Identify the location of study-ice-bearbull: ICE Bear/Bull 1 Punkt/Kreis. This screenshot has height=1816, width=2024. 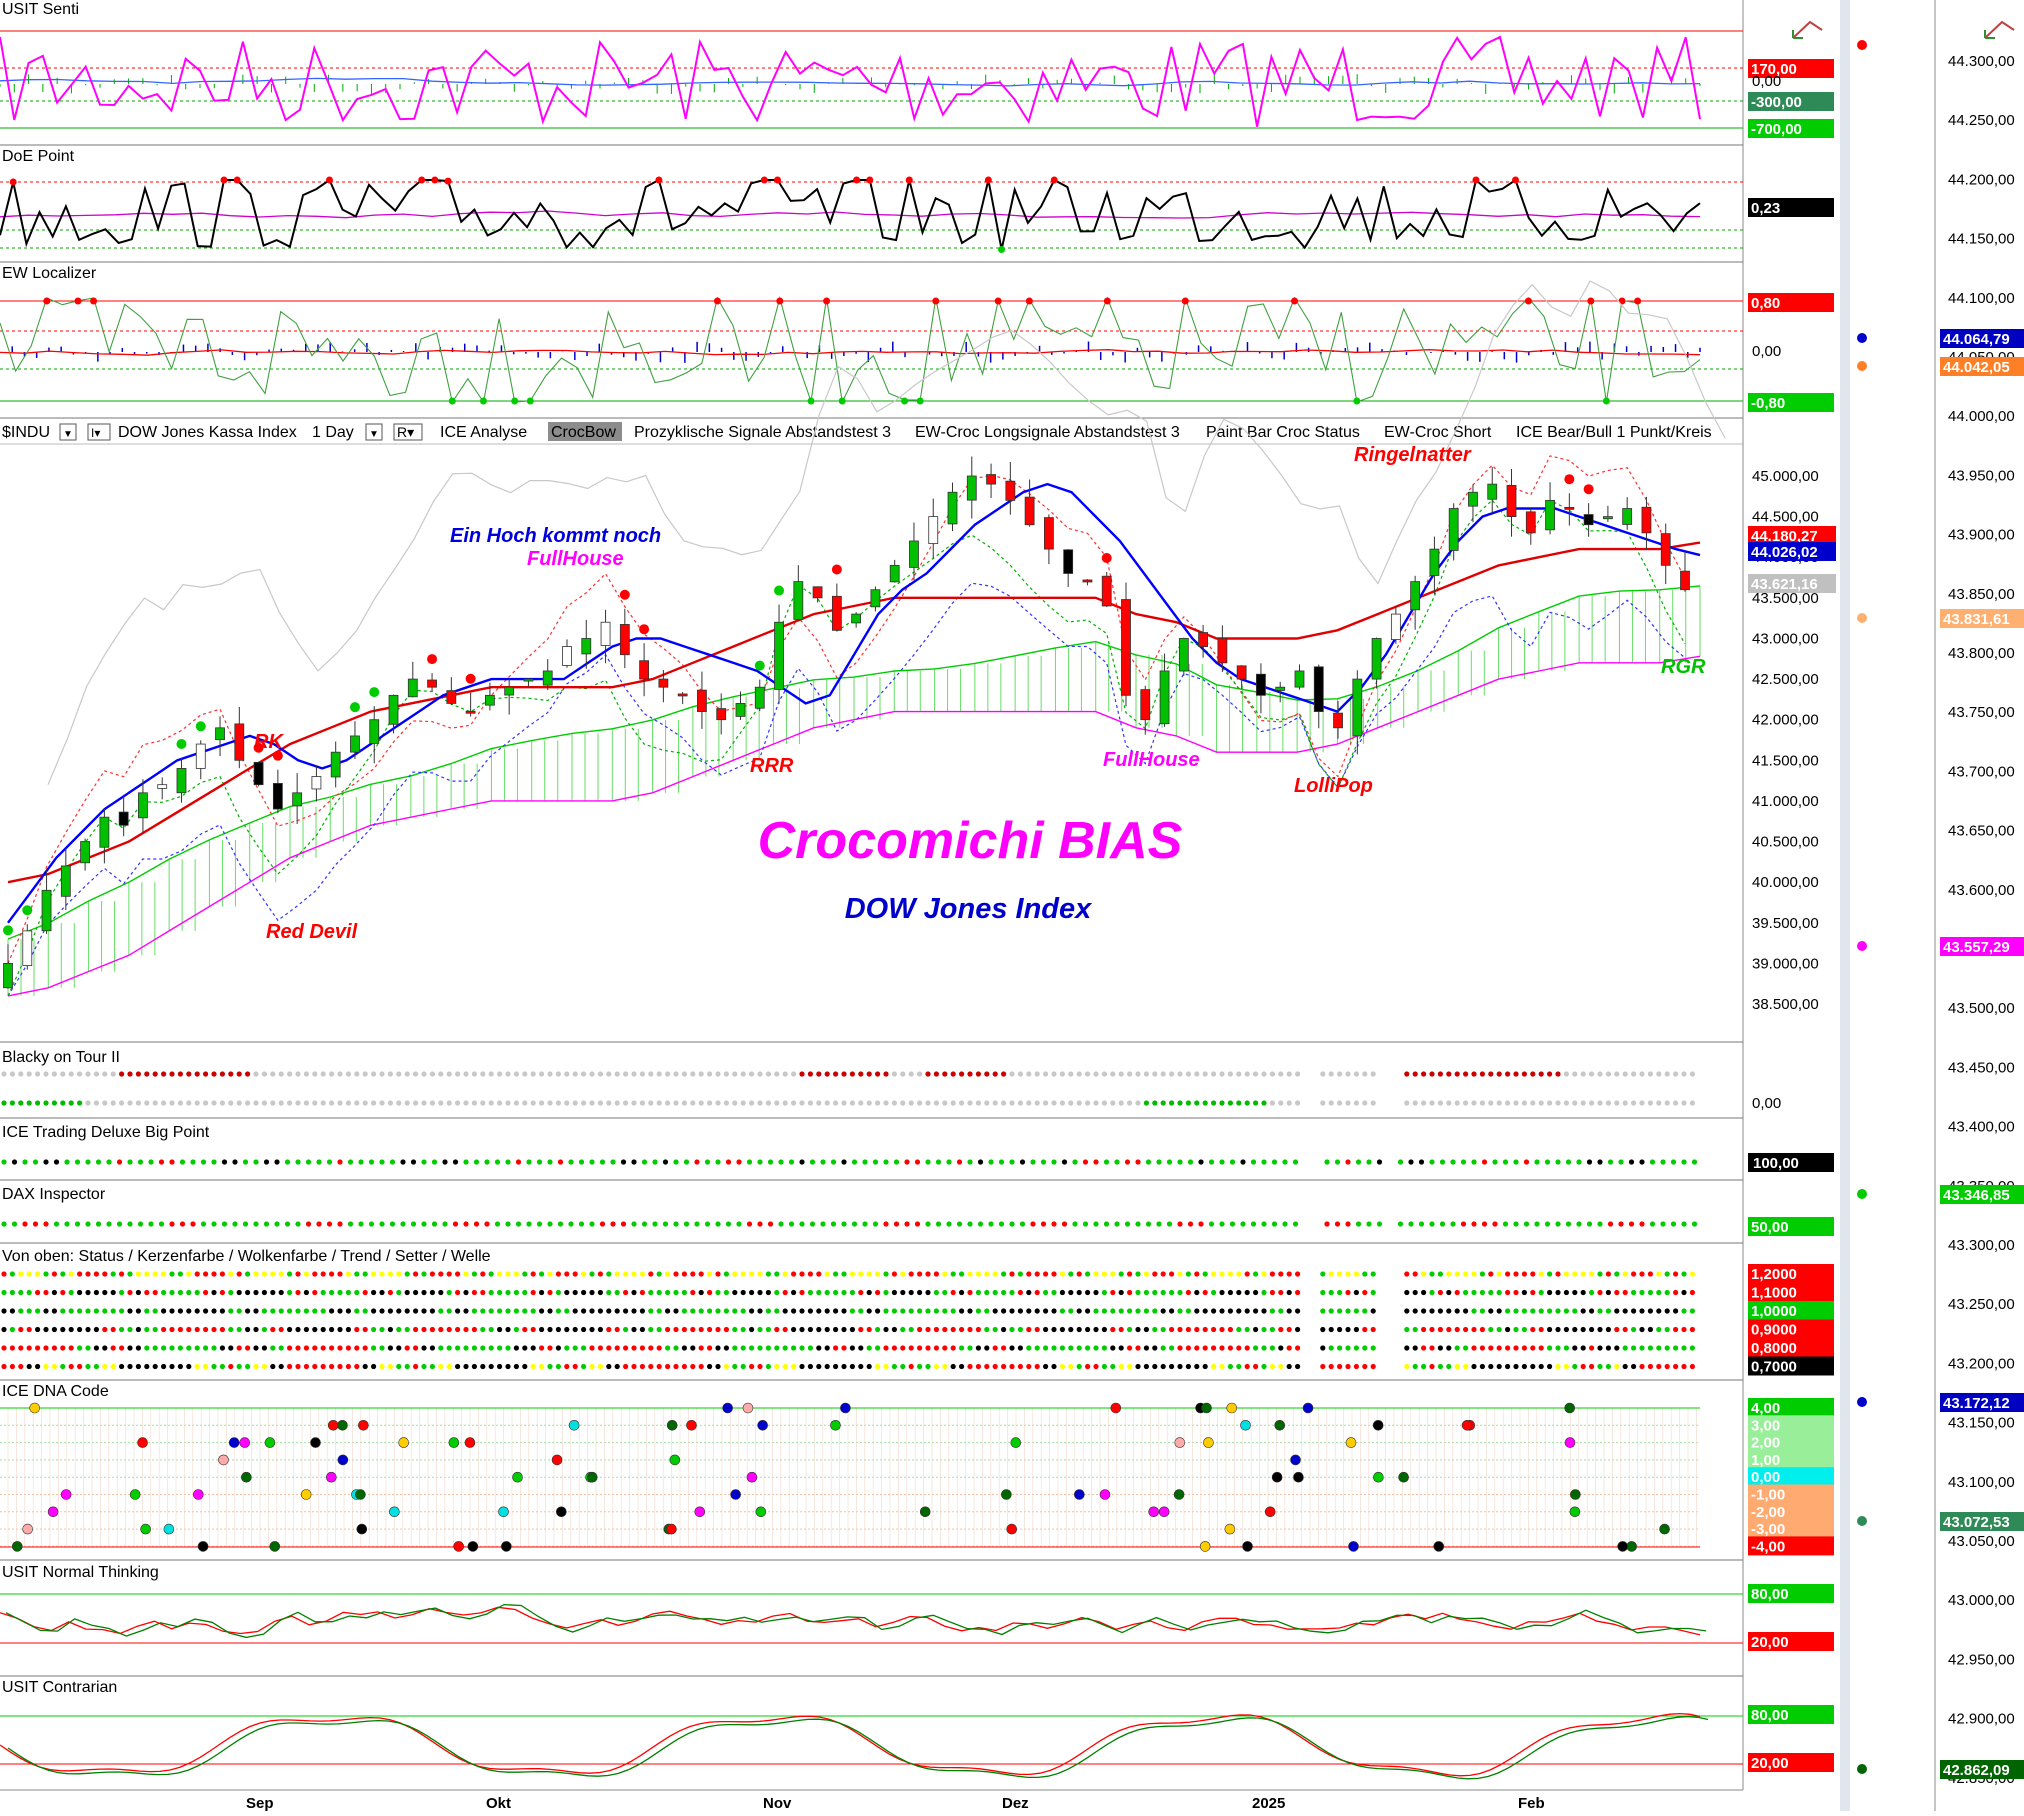
(1614, 432).